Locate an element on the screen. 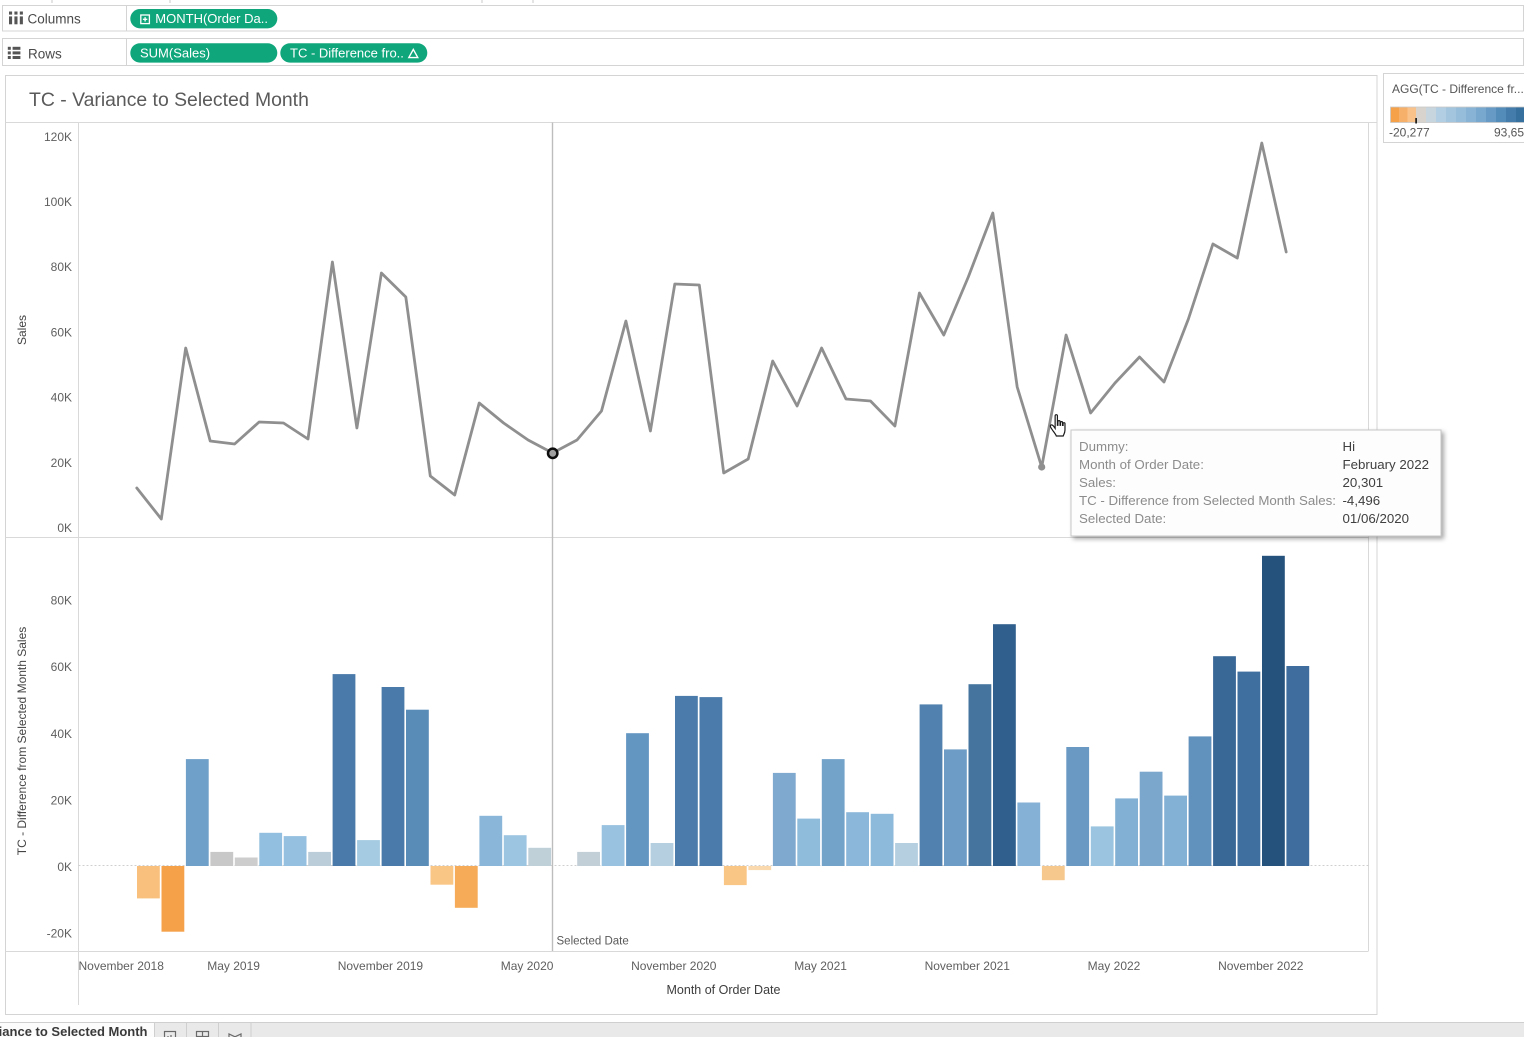  svg-text: November 2018 is located at coordinates (122, 966).